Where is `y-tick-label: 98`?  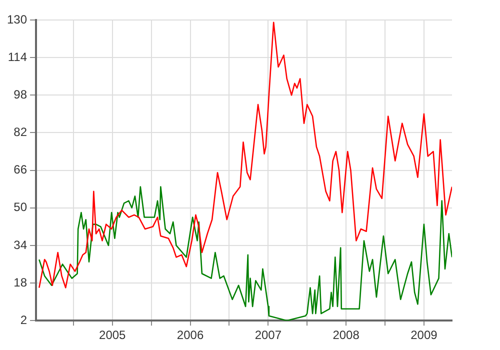
y-tick-label: 98 is located at coordinates (21, 94).